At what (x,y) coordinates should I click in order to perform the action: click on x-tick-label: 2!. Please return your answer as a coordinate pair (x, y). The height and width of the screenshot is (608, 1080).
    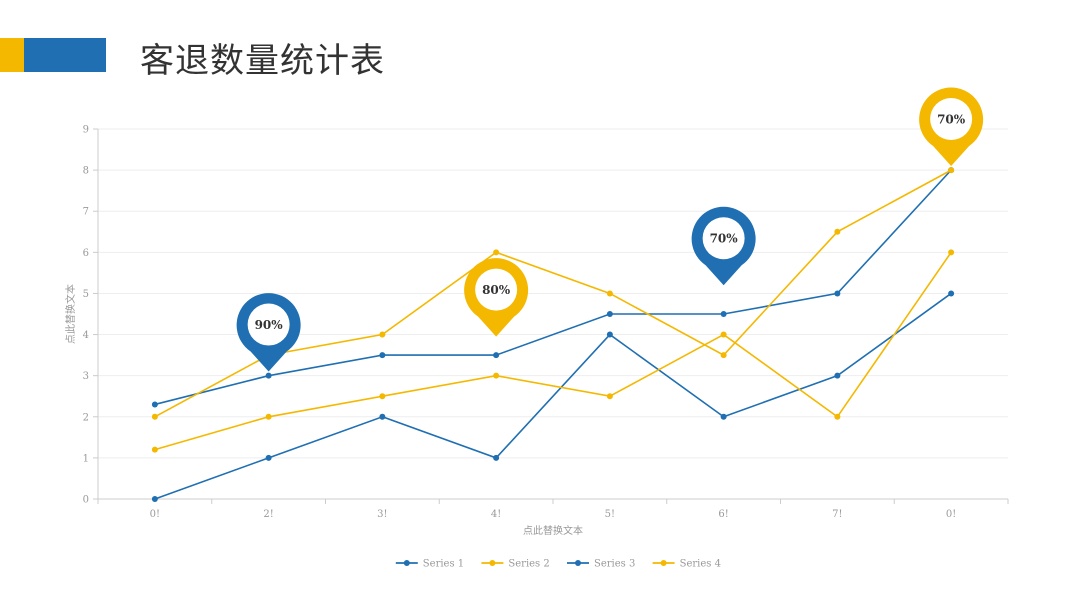
    Looking at the image, I should click on (268, 514).